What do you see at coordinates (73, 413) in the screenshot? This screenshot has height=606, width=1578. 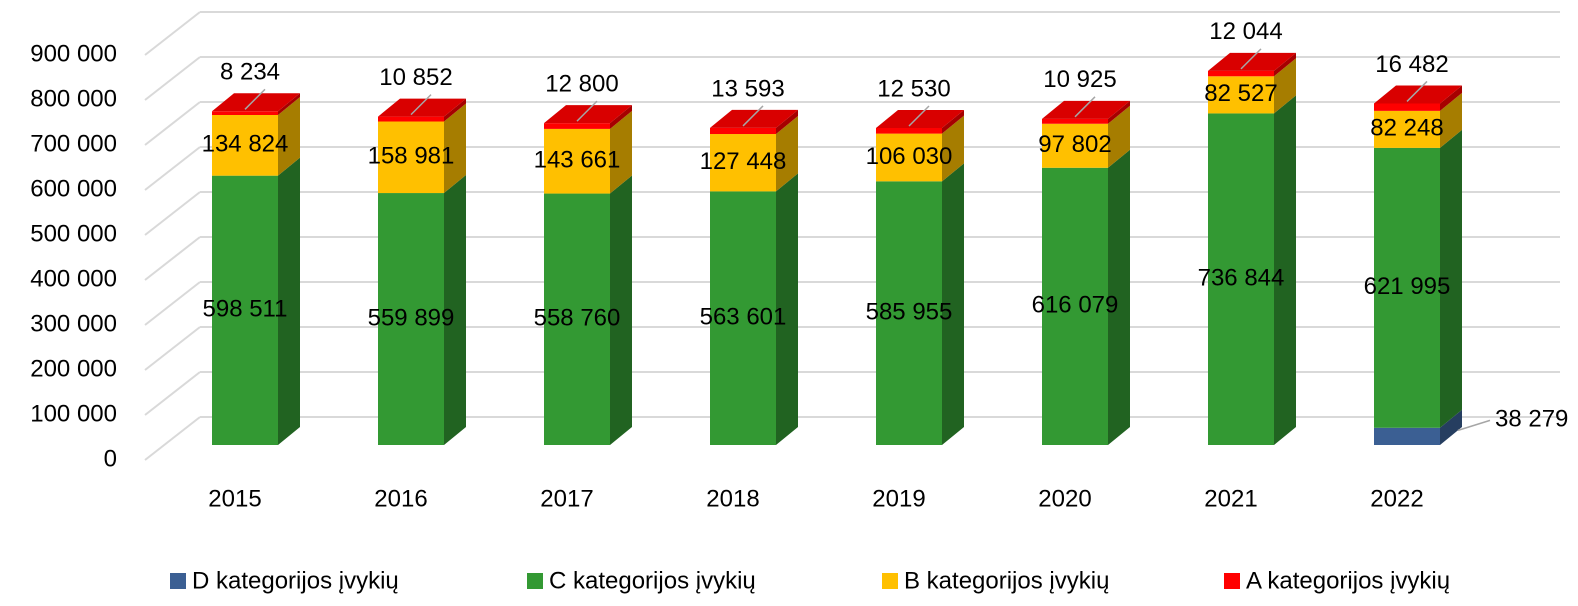 I see `y-tick-label: 100 000` at bounding box center [73, 413].